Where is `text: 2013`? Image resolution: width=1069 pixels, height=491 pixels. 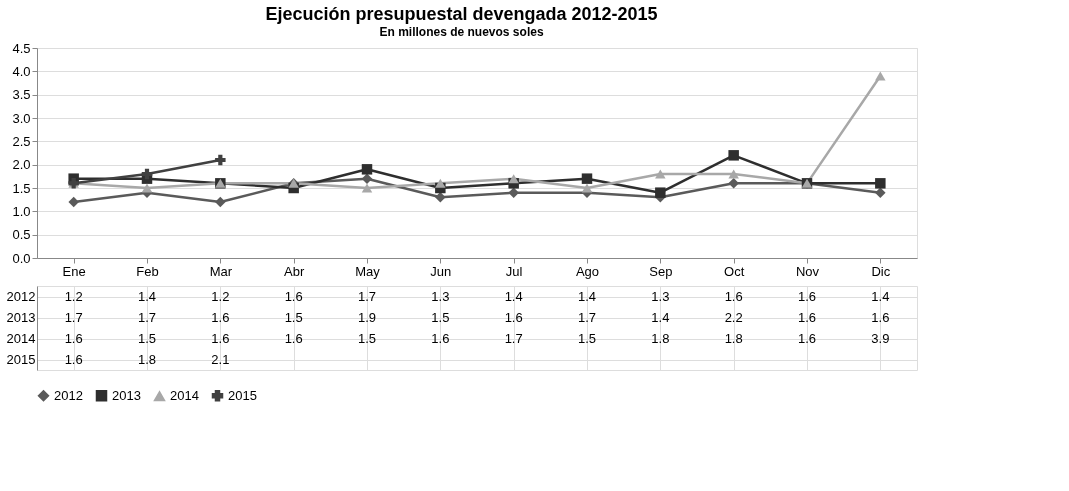
text: 2013 is located at coordinates (21, 317).